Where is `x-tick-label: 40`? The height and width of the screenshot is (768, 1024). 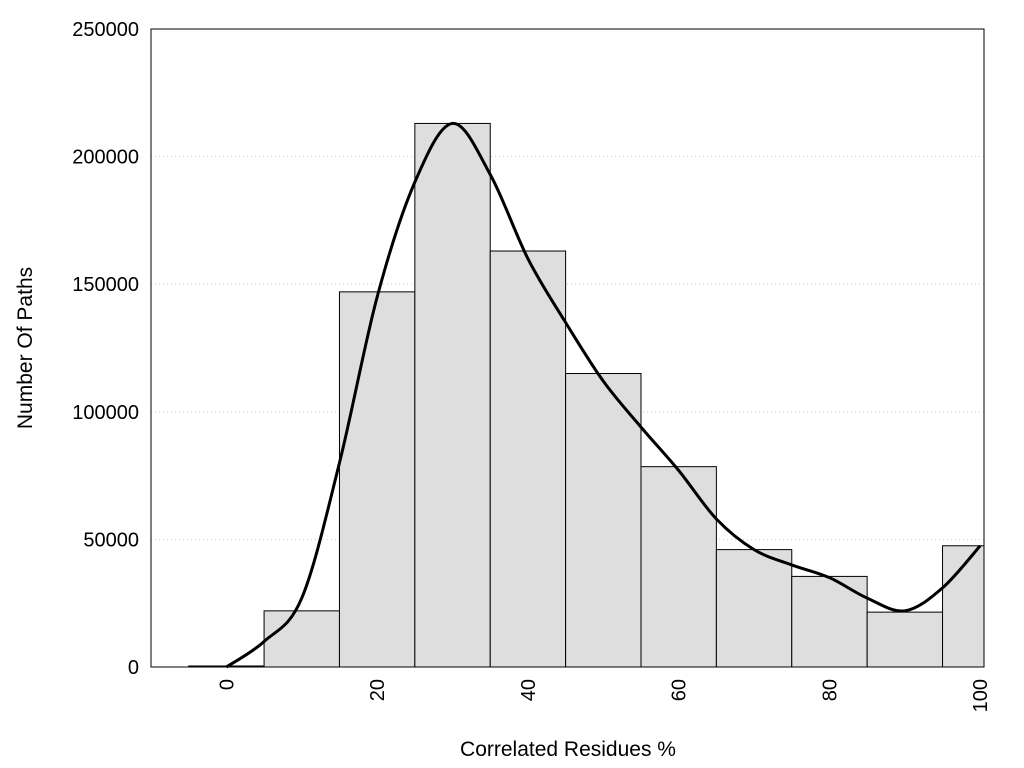 x-tick-label: 40 is located at coordinates (529, 690).